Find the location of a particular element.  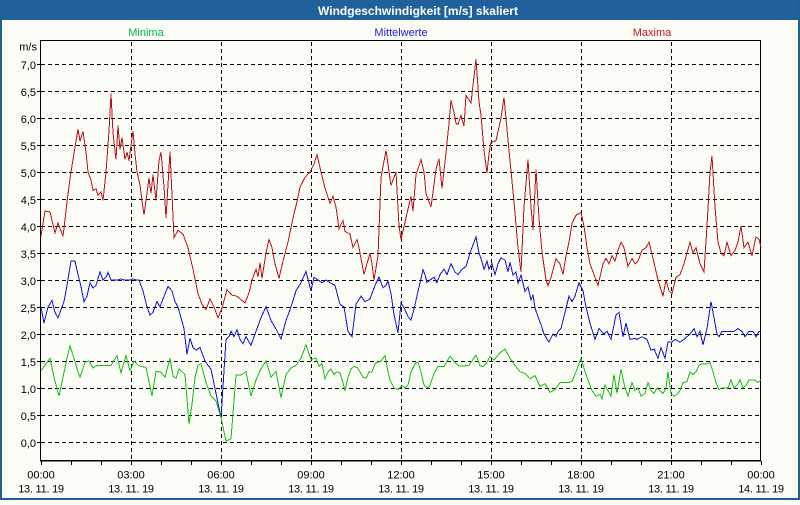

svg-text: 1,5 is located at coordinates (28, 363).